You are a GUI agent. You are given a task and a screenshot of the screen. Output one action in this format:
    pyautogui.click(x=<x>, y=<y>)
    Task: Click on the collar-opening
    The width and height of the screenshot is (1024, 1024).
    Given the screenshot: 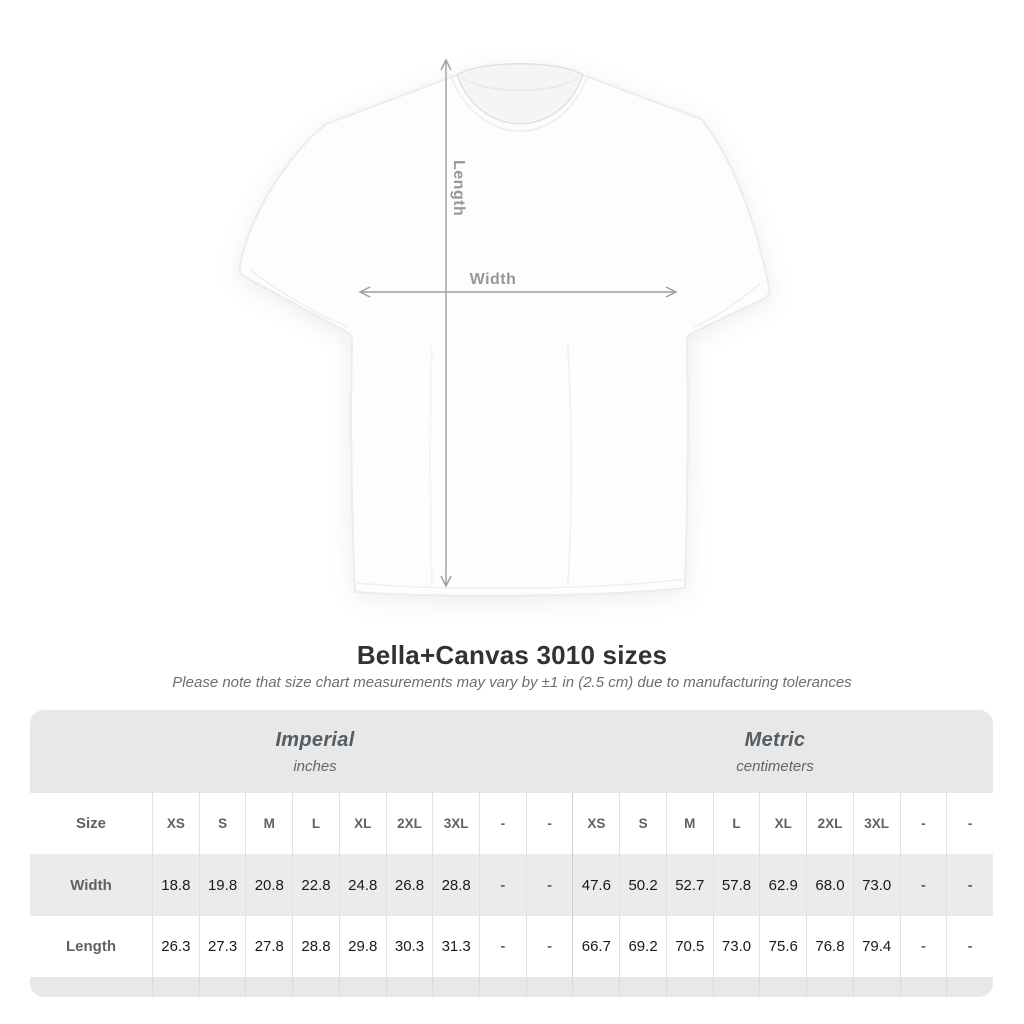 What is the action you would take?
    pyautogui.click(x=520, y=94)
    